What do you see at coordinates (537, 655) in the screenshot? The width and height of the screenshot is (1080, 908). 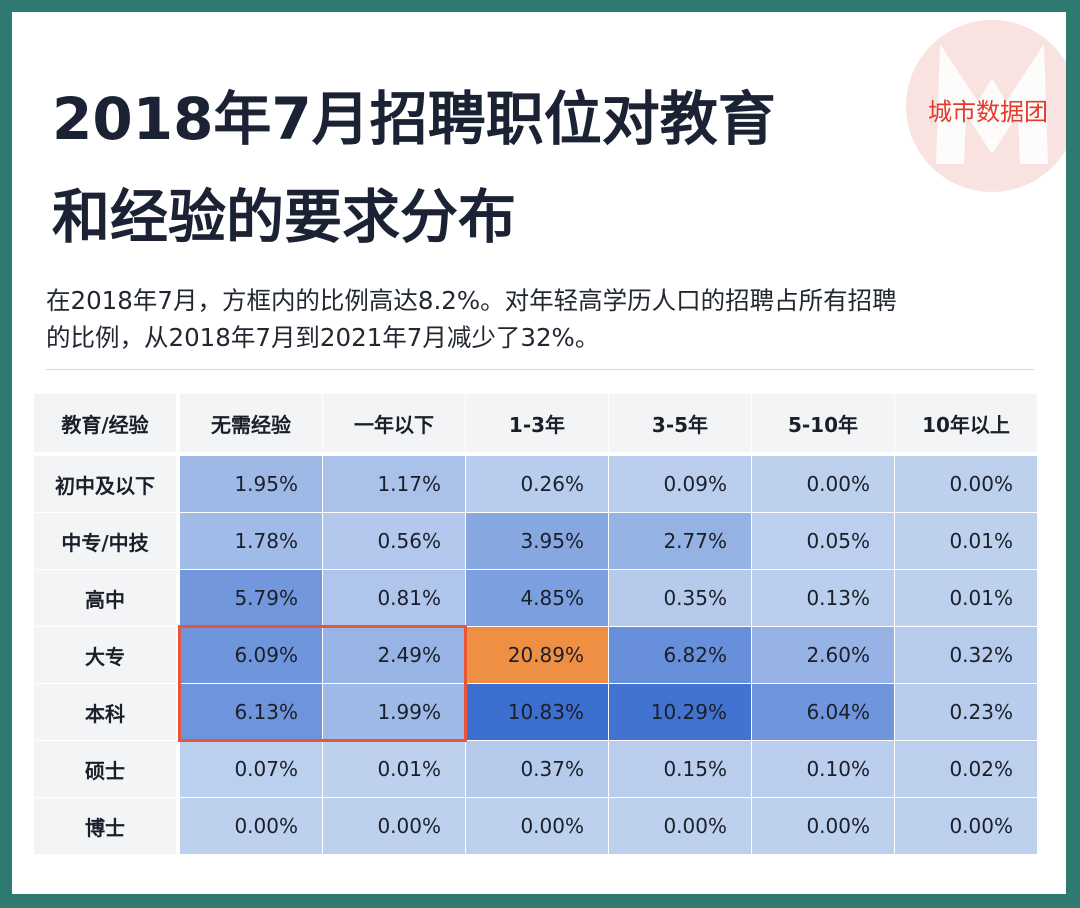 I see `heatmap-cell: 20.89%` at bounding box center [537, 655].